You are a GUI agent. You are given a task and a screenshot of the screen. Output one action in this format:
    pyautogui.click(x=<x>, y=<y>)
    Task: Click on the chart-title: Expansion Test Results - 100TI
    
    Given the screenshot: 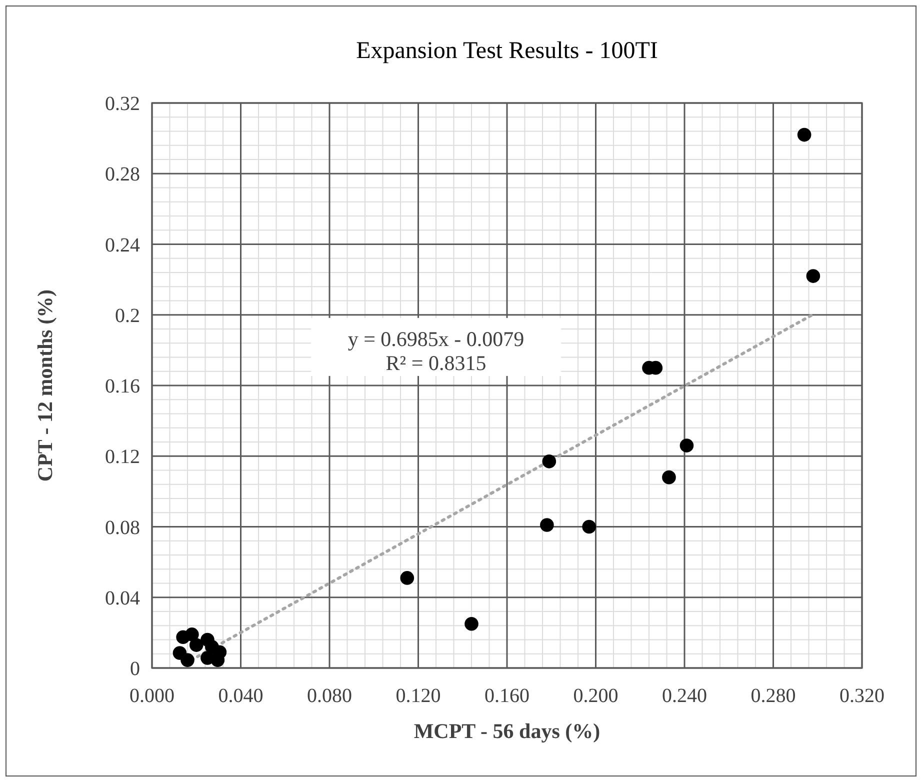 What is the action you would take?
    pyautogui.click(x=507, y=51)
    